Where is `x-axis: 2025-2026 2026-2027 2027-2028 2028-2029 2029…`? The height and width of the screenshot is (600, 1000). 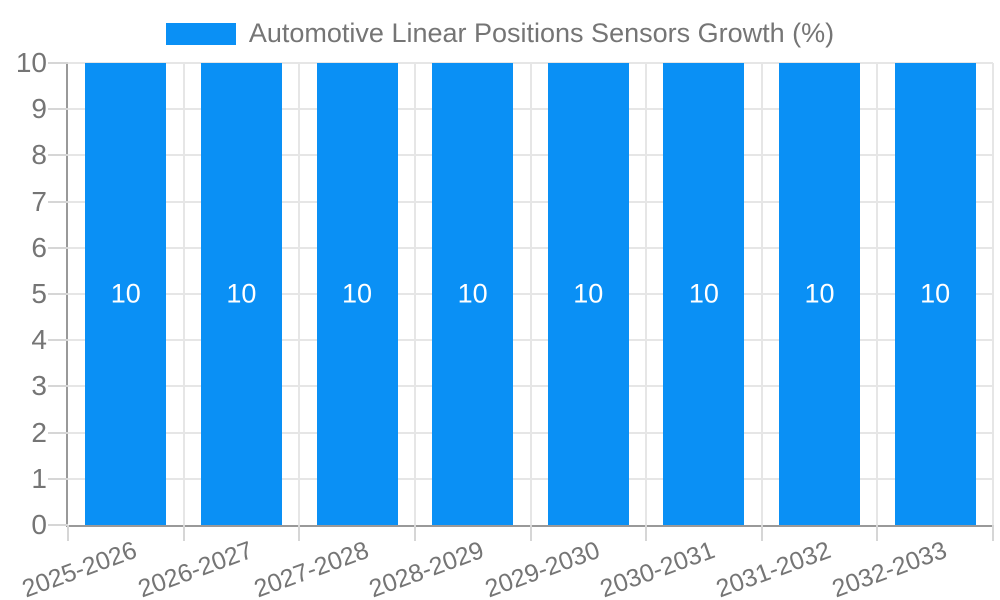
x-axis: 2025-2026 2026-2027 2027-2028 2028-2029 2029… is located at coordinates (506, 568).